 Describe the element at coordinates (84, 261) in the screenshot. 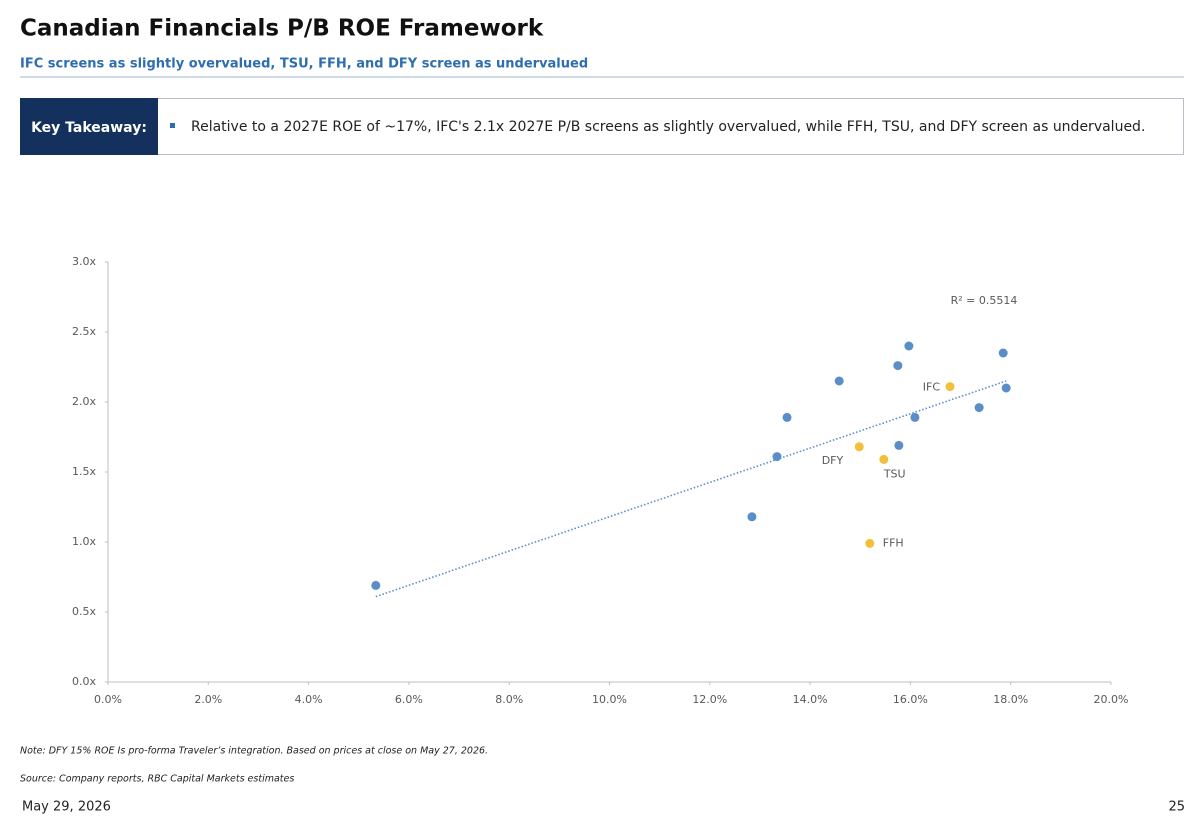

I see `y-tick-label: 3.0x` at that location.